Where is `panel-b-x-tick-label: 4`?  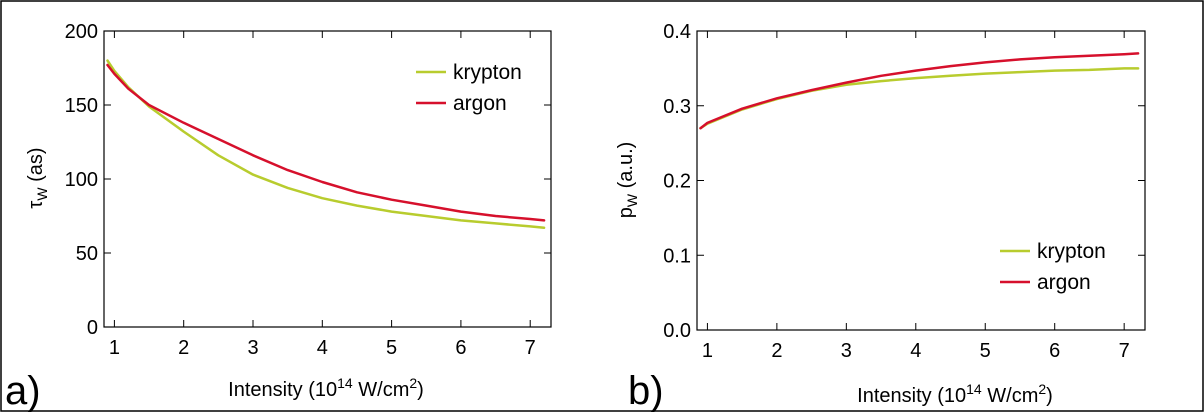
panel-b-x-tick-label: 4 is located at coordinates (915, 351).